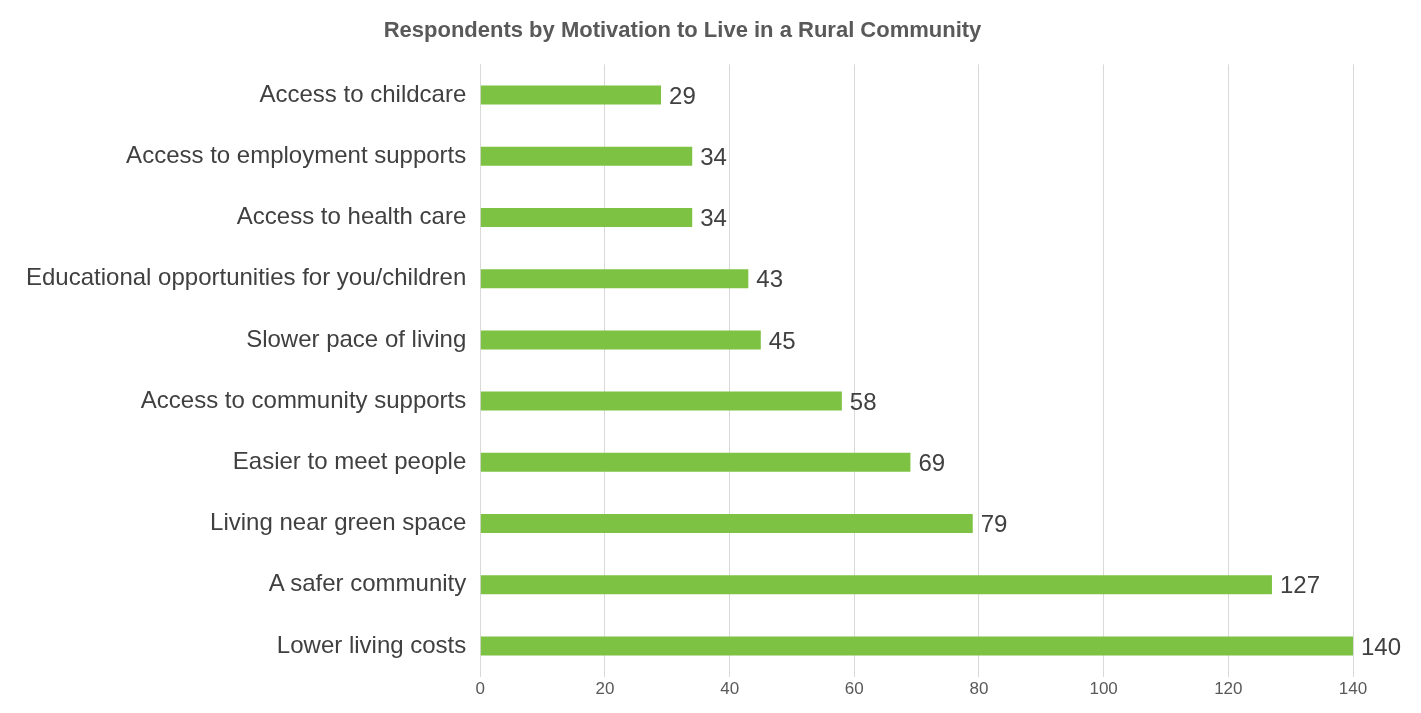 This screenshot has width=1421, height=713. What do you see at coordinates (730, 689) in the screenshot?
I see `x-tick-label: 40` at bounding box center [730, 689].